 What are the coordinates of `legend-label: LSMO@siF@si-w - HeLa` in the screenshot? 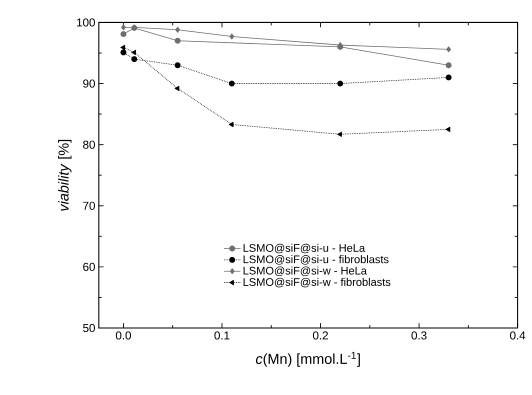 It's located at (305, 271).